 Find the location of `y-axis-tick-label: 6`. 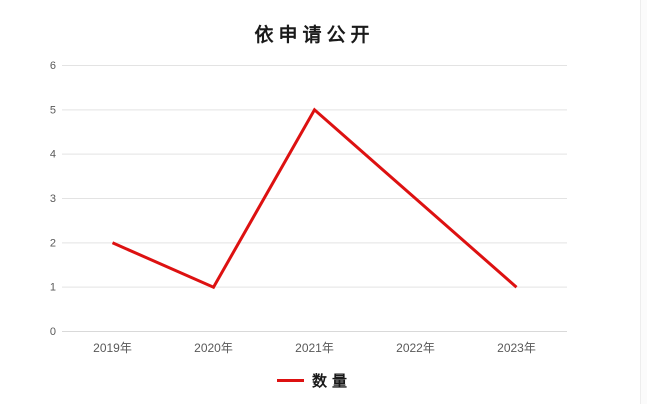

y-axis-tick-label: 6 is located at coordinates (53, 66).